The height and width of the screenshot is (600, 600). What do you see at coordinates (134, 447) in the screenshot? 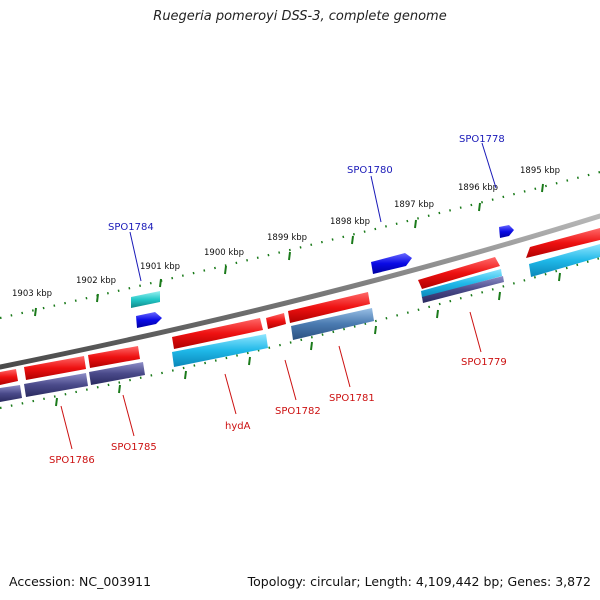
I see `gene-label-spo1785: SPO1785` at bounding box center [134, 447].